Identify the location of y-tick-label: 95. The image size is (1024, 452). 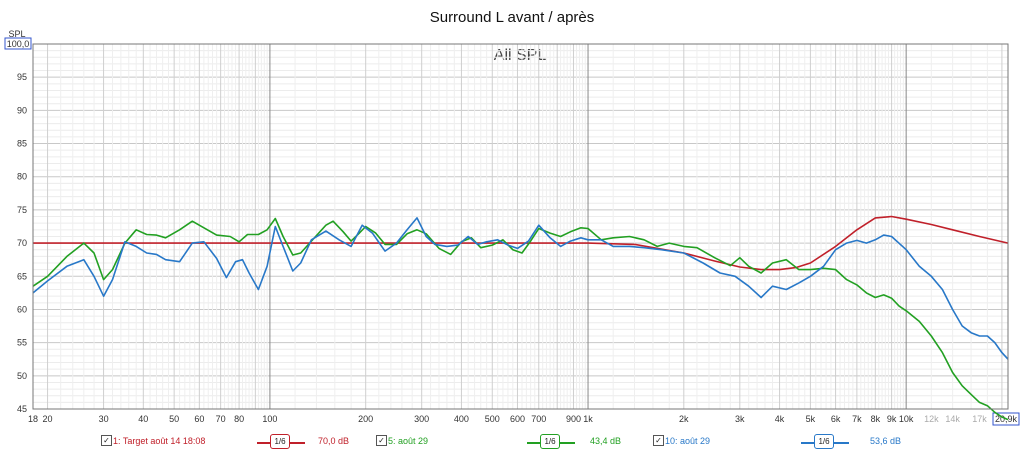
(22, 77).